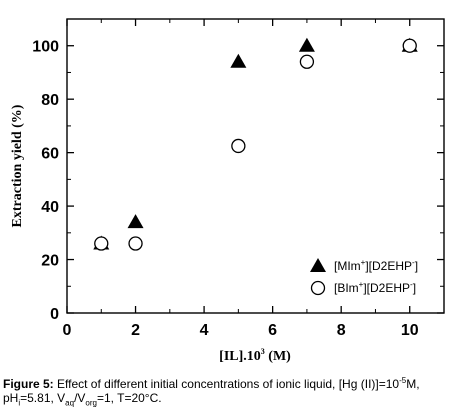 The width and height of the screenshot is (460, 417). I want to click on caption-label: Figure 5:, so click(28, 384).